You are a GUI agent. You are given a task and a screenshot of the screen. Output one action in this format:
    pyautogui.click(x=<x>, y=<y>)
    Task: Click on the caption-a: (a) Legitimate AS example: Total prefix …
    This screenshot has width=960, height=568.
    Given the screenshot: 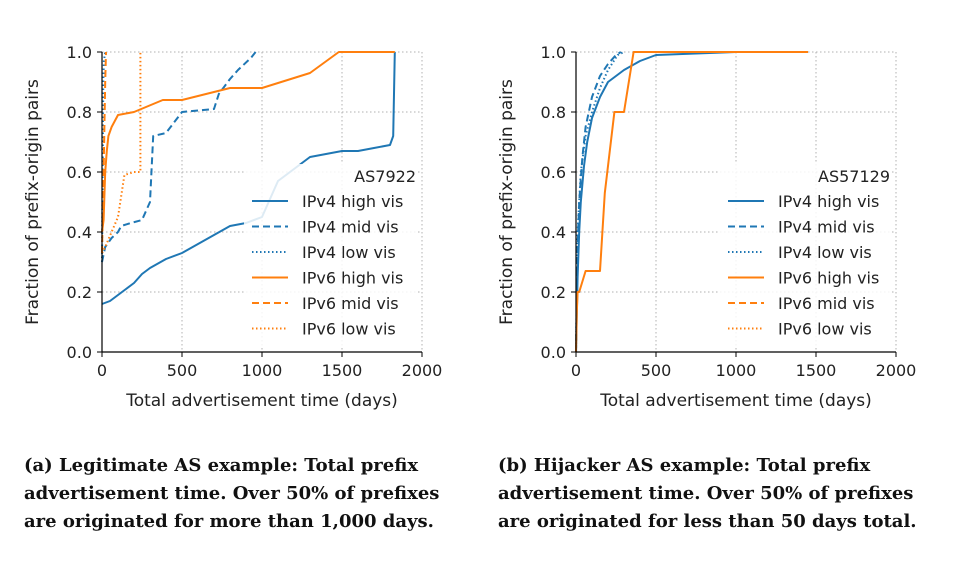 What is the action you would take?
    pyautogui.click(x=232, y=493)
    